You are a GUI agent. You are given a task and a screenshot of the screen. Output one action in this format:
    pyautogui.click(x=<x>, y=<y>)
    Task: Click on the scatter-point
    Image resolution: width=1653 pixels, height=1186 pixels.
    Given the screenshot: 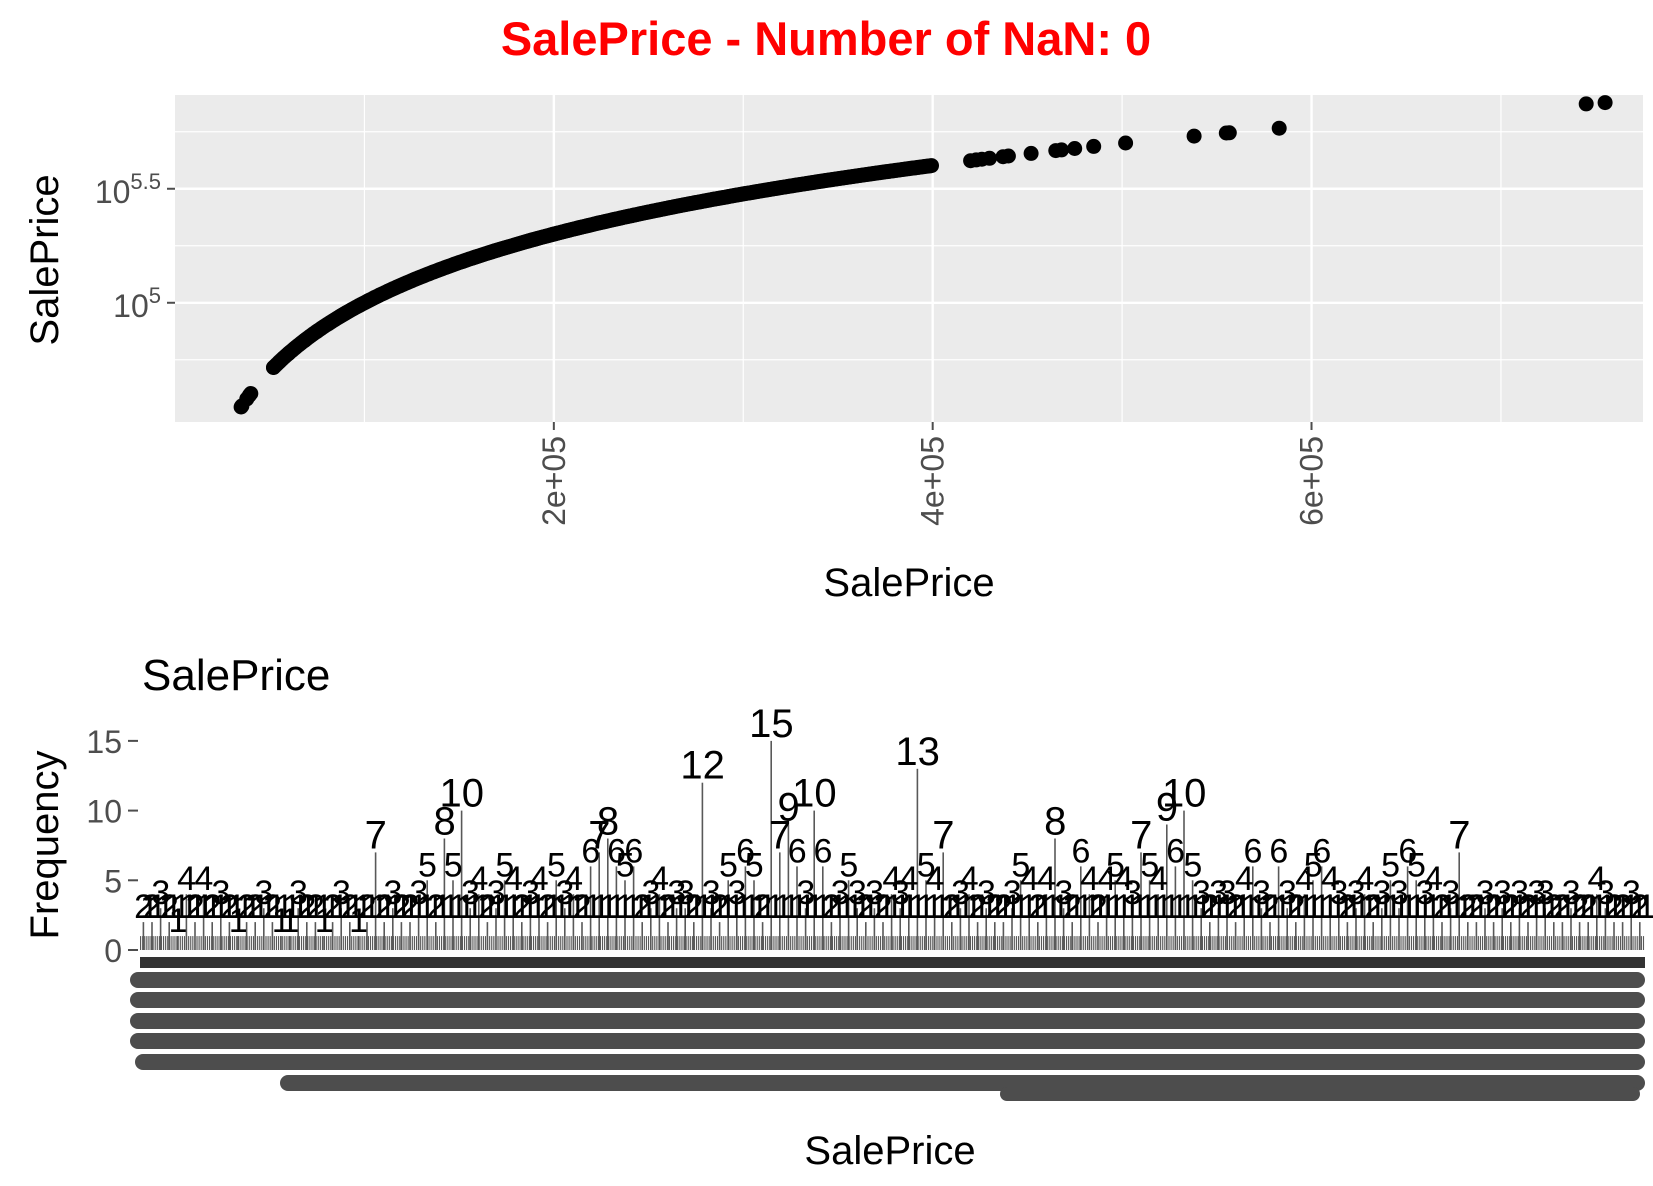 What is the action you would take?
    pyautogui.click(x=1194, y=136)
    